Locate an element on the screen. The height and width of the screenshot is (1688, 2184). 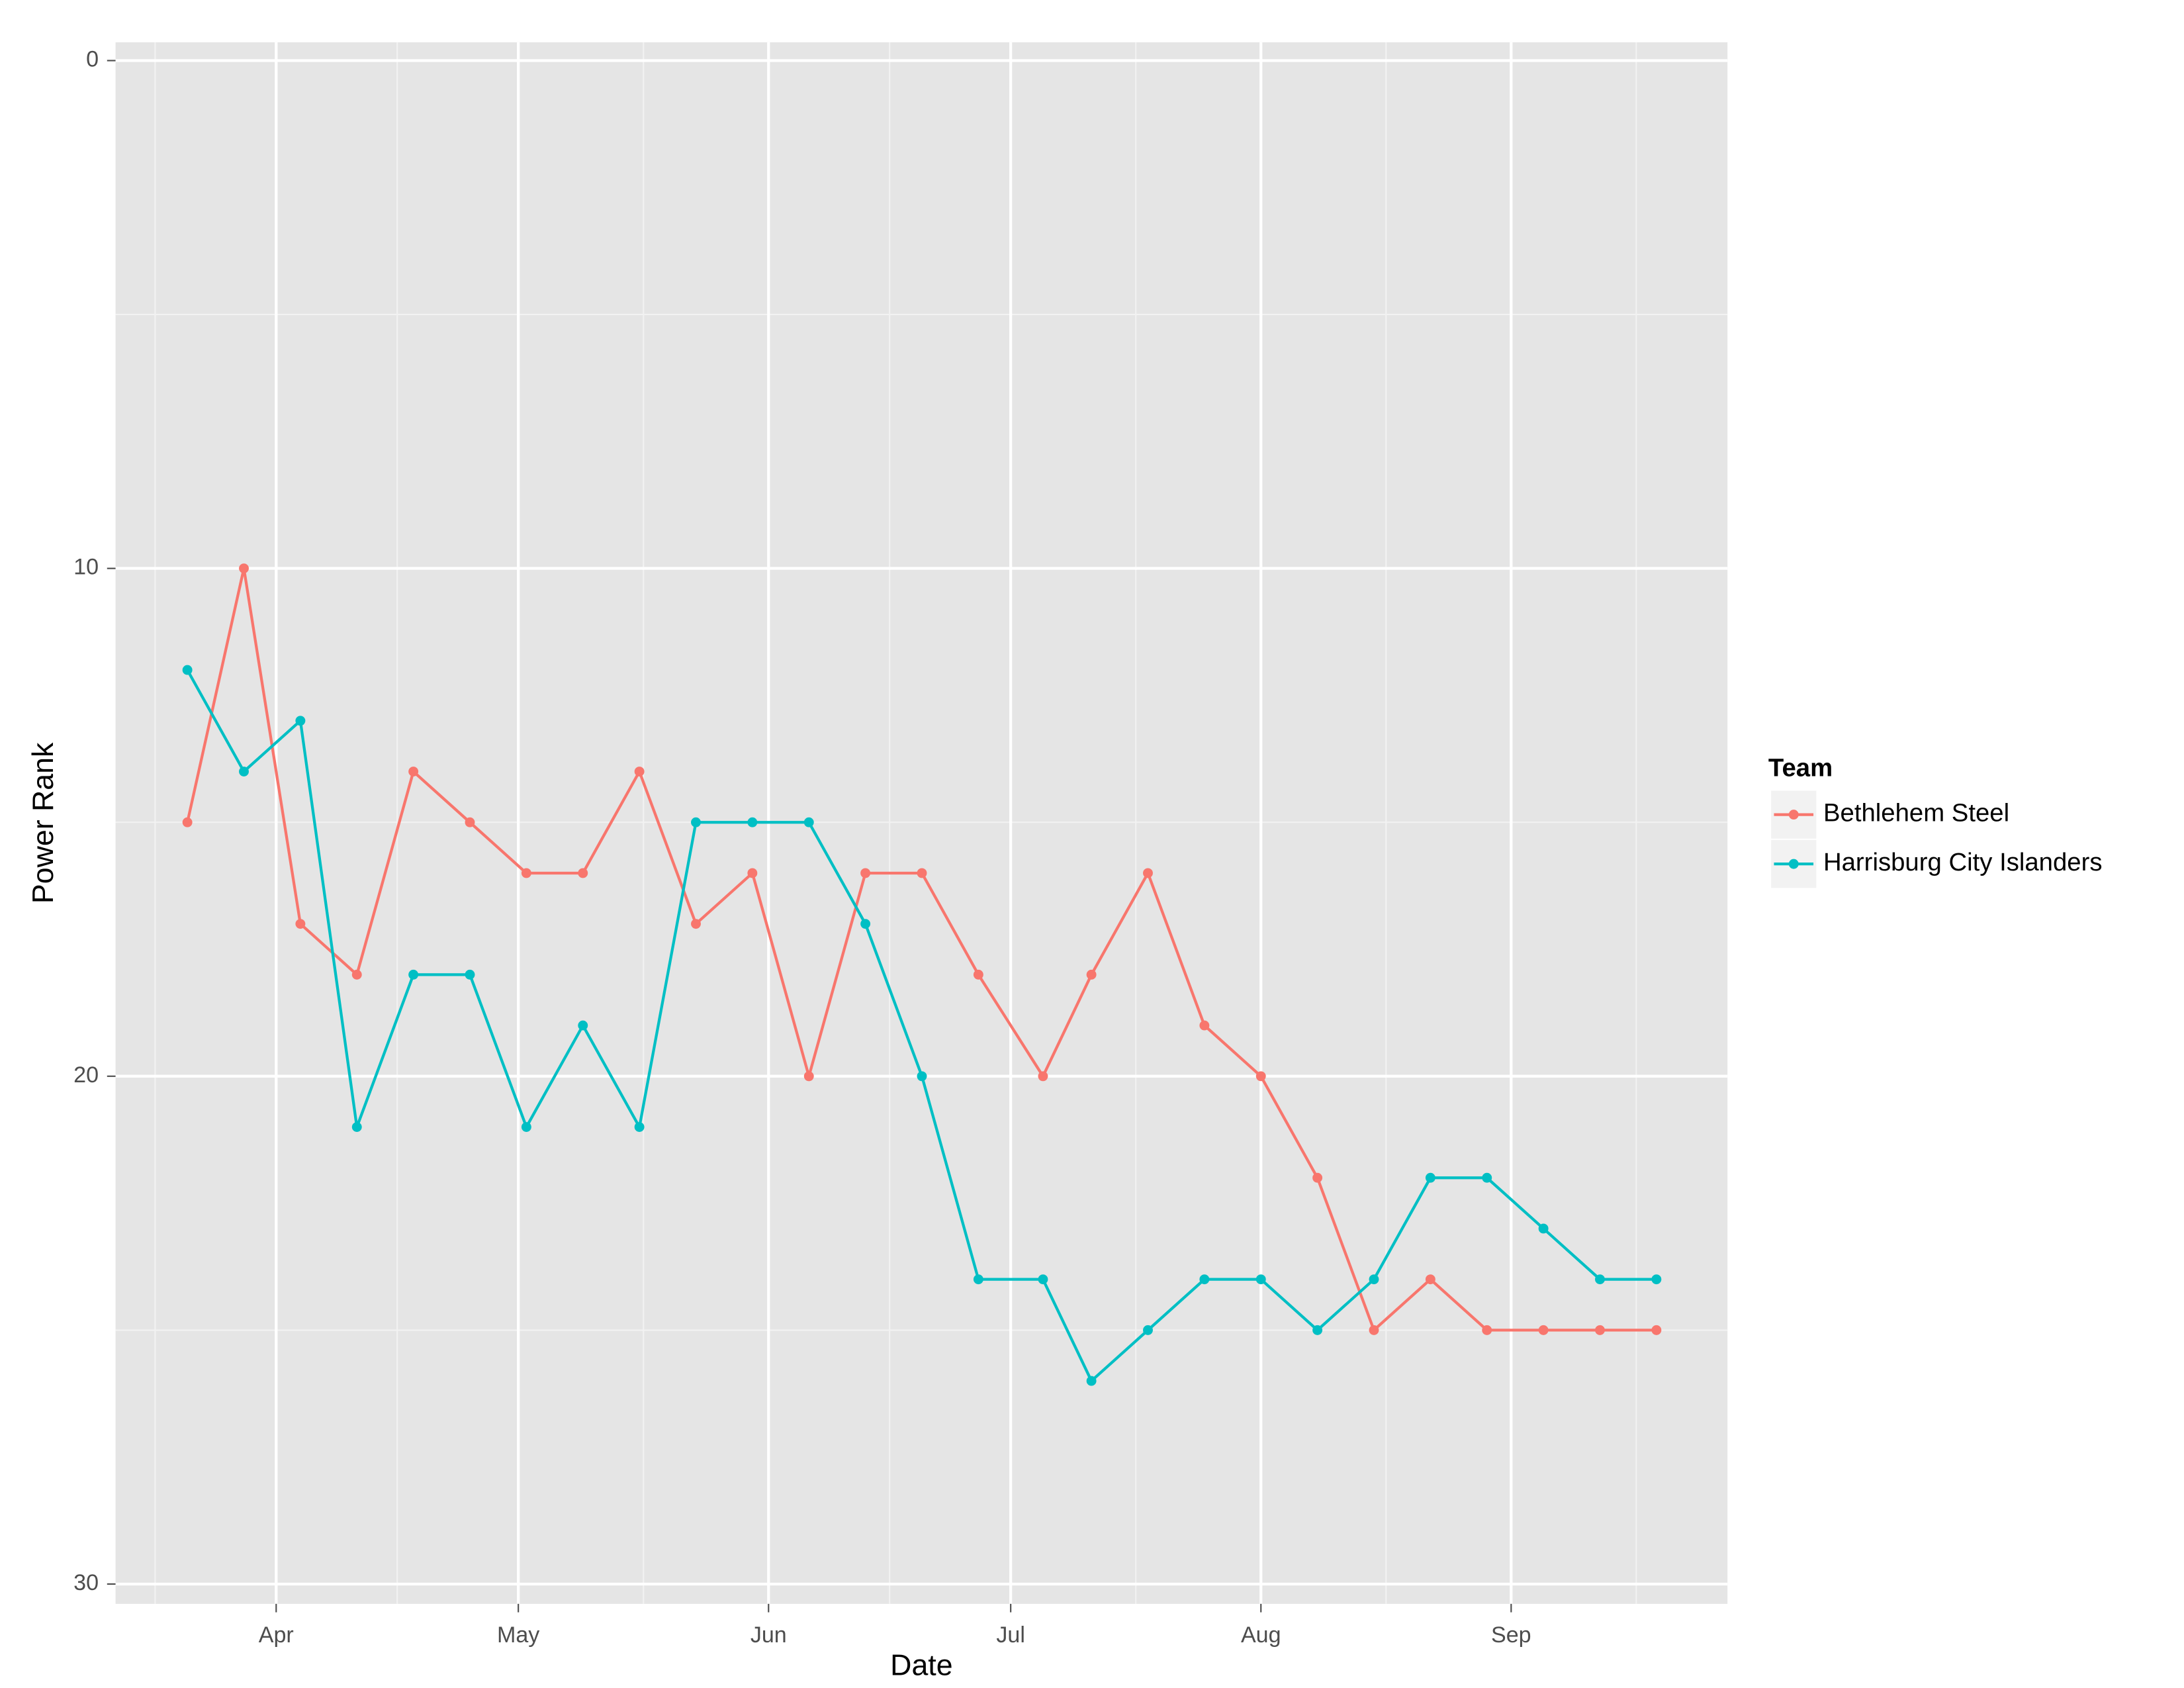
x-tick-label: Jun is located at coordinates (769, 1635).